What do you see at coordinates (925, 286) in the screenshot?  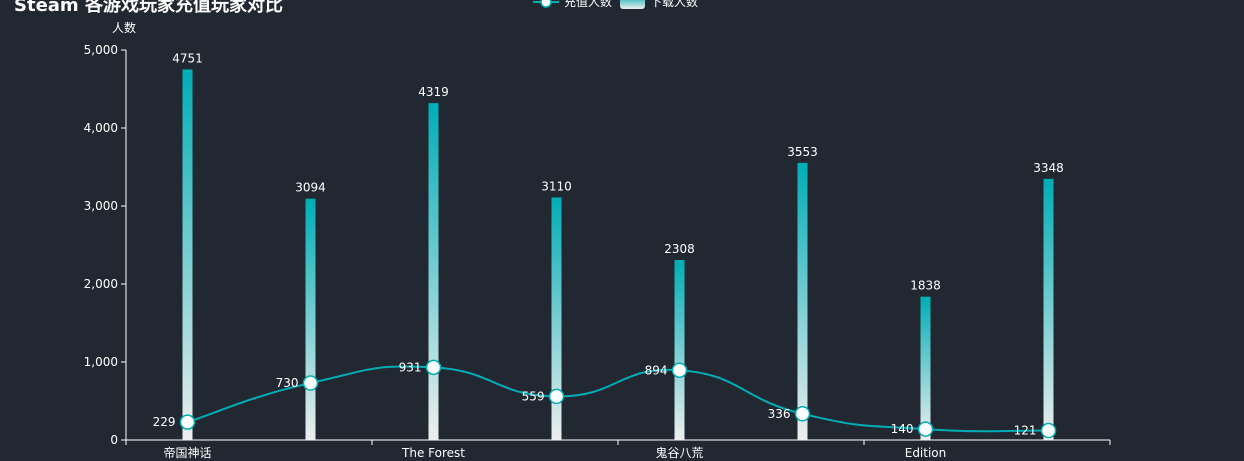 I see `bar-data-label: 1838` at bounding box center [925, 286].